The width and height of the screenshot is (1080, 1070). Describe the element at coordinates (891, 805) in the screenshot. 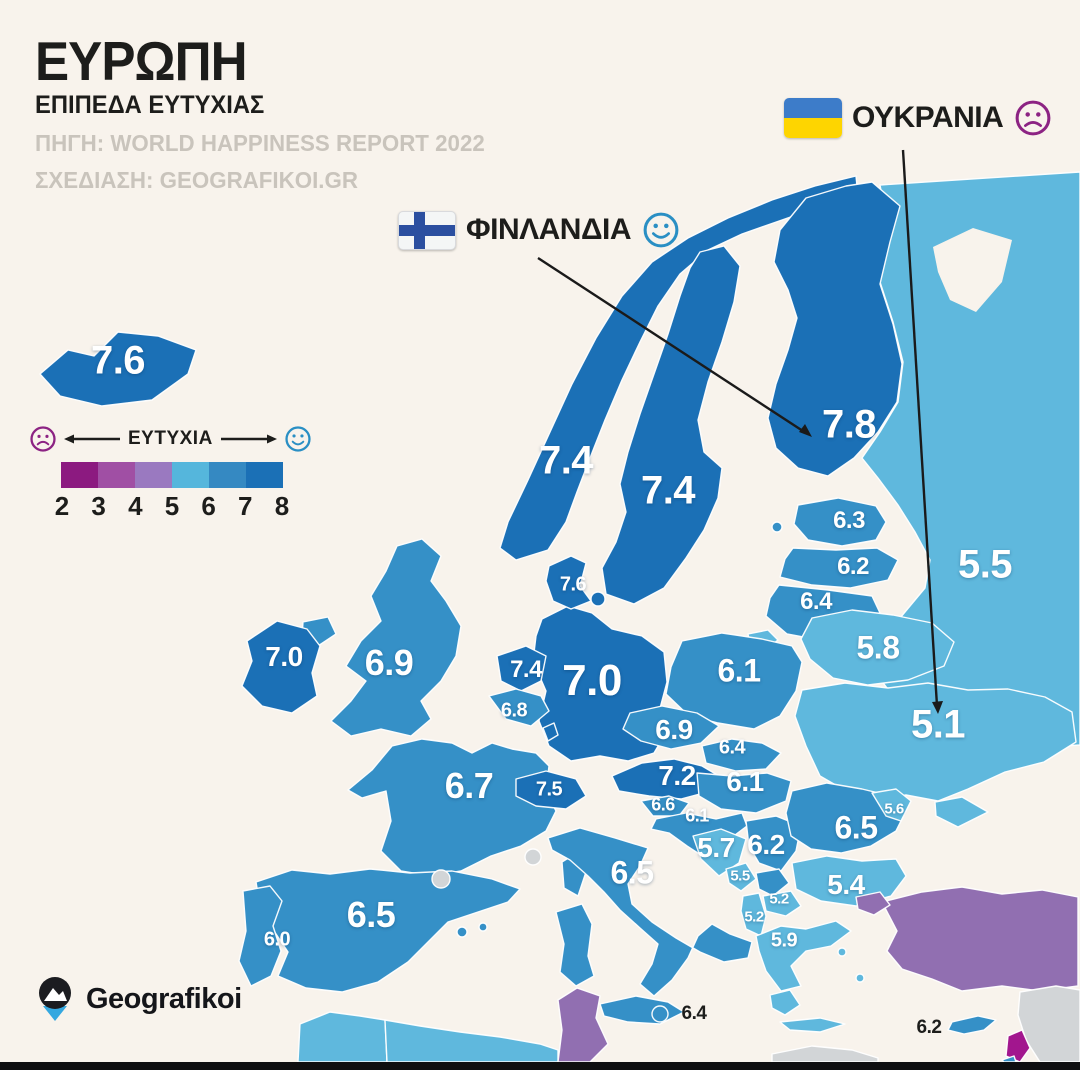

I see `country-moldova` at that location.